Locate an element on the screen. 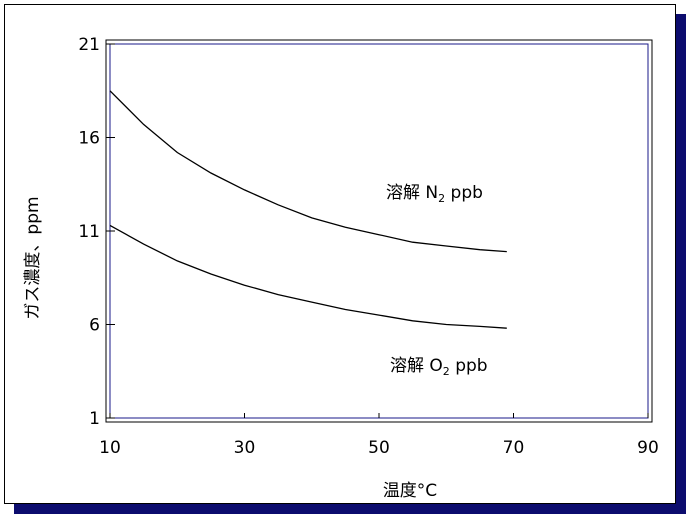 The width and height of the screenshot is (692, 526). y-tick-label: 21 is located at coordinates (89, 45).